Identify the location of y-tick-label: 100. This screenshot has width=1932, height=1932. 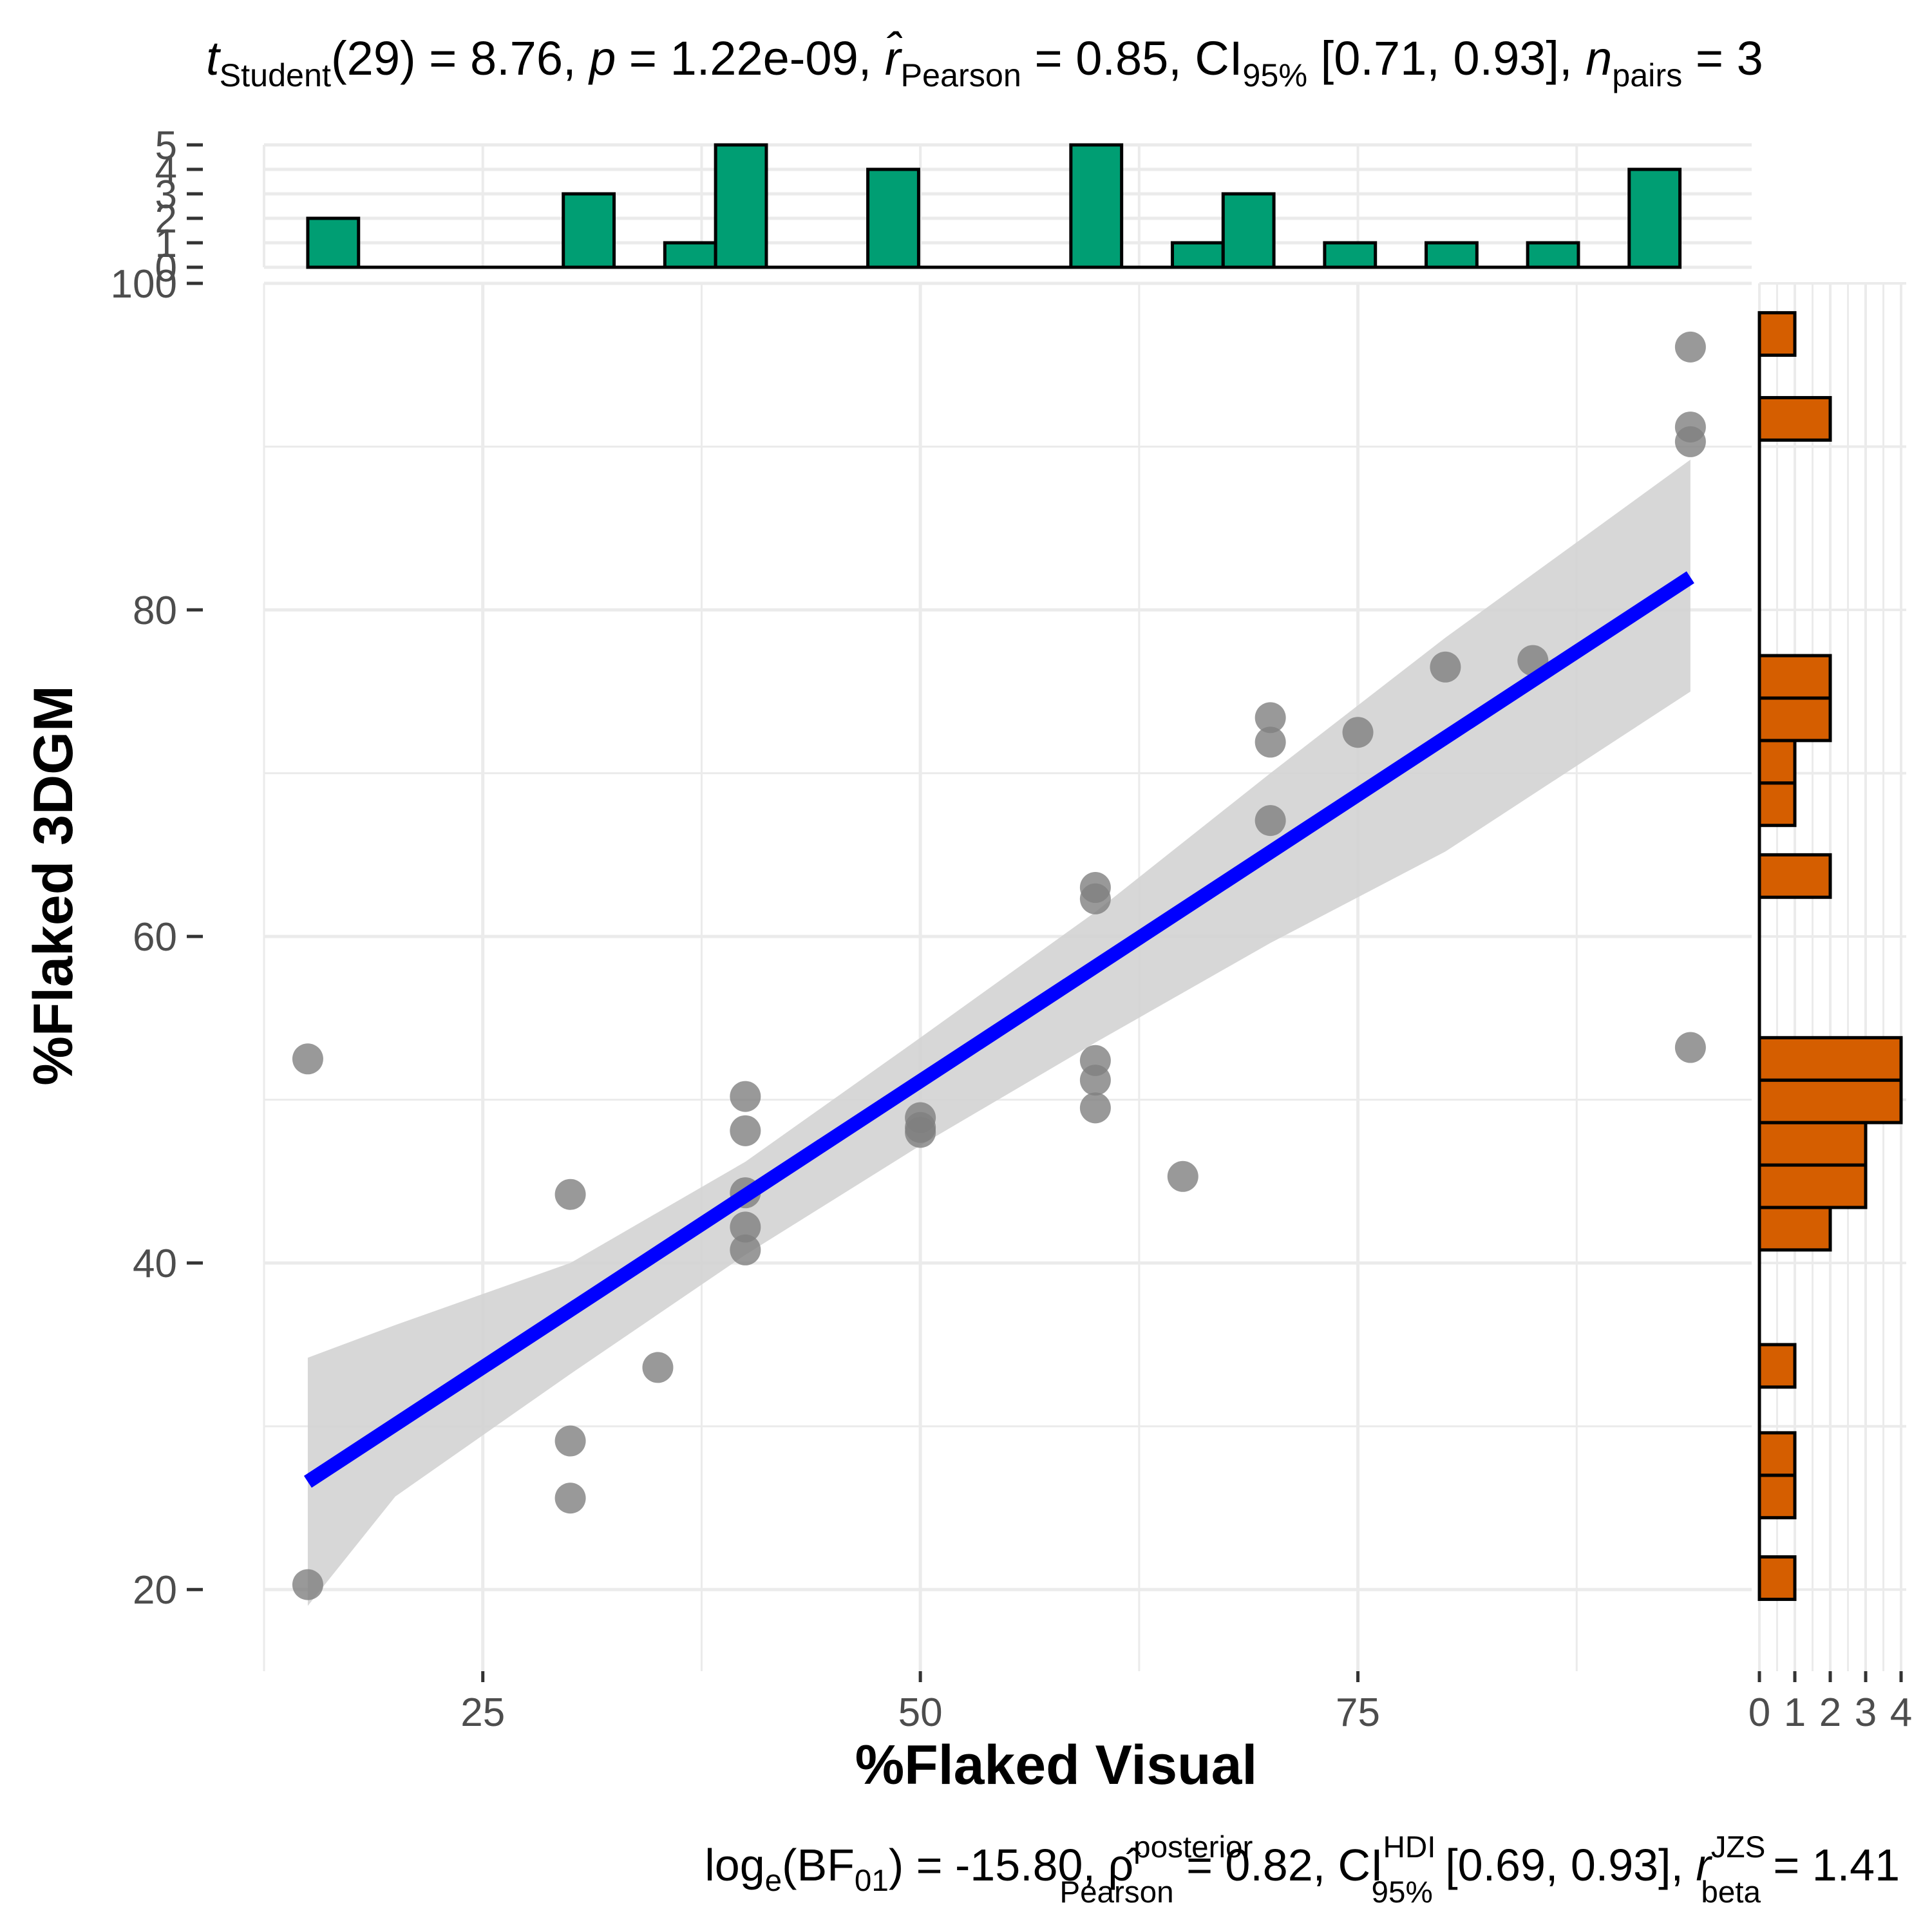
(144, 285).